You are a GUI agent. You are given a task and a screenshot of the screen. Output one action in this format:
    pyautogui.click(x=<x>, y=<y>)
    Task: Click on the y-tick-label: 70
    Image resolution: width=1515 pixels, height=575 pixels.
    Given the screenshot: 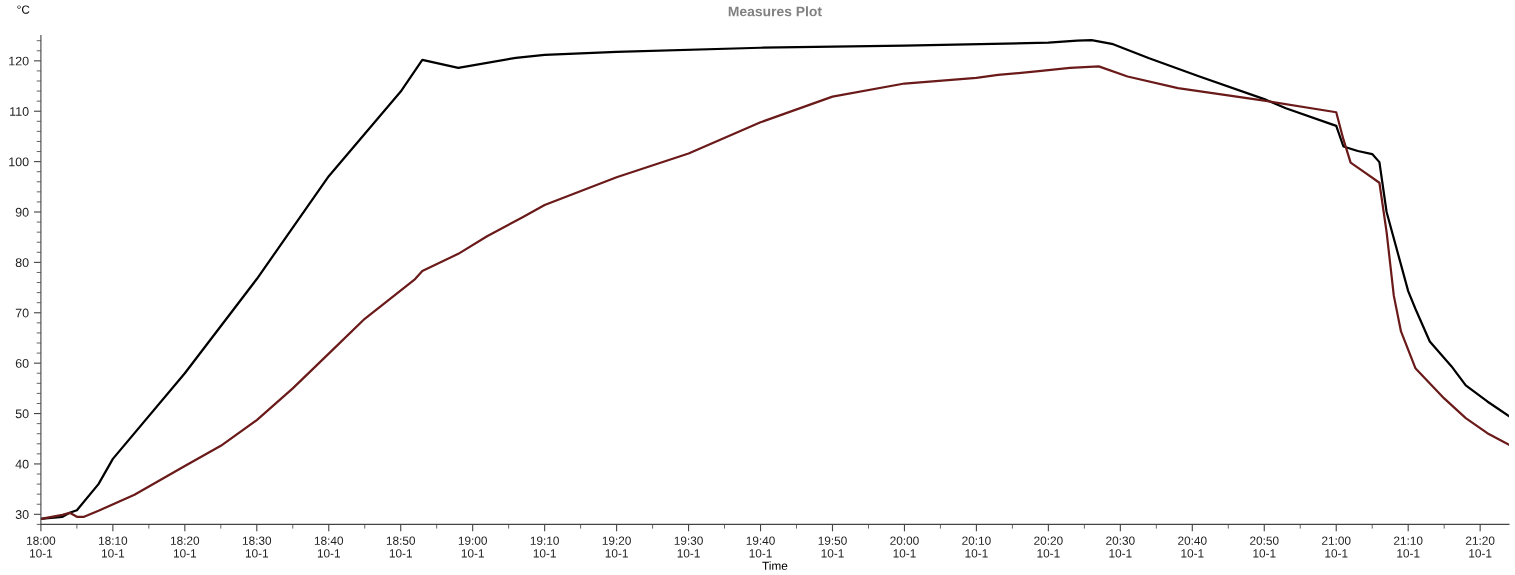 What is the action you would take?
    pyautogui.click(x=22, y=313)
    